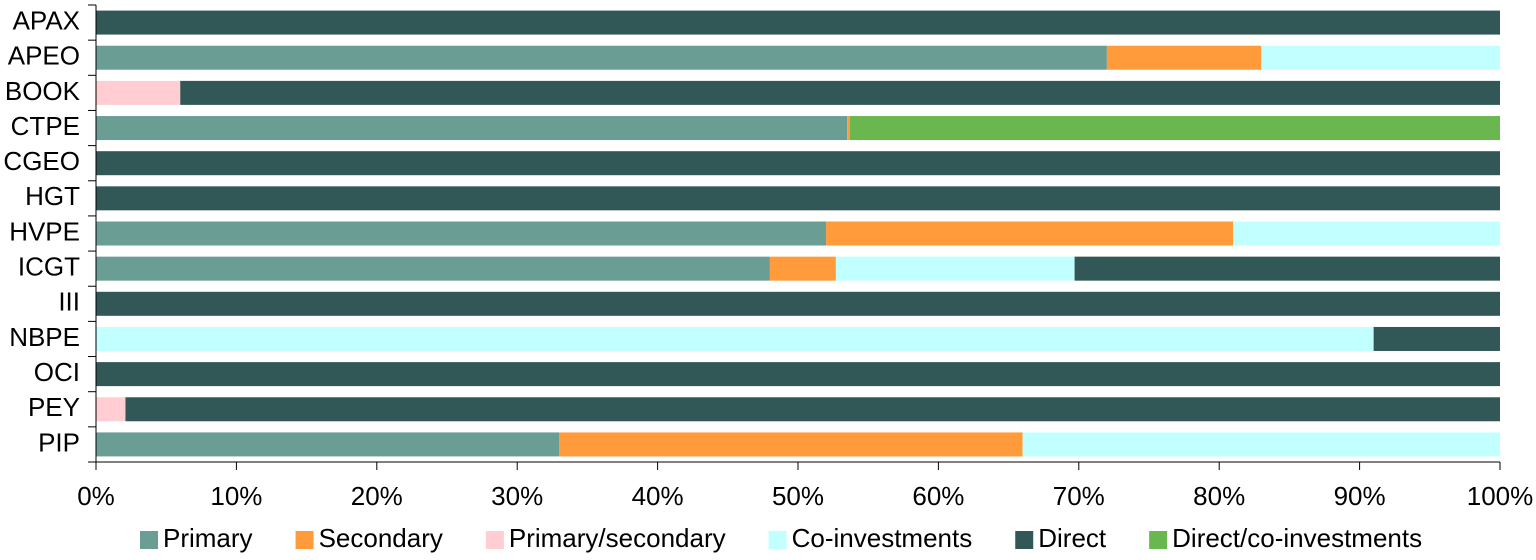  I want to click on x-tick-label: 20%, so click(377, 496).